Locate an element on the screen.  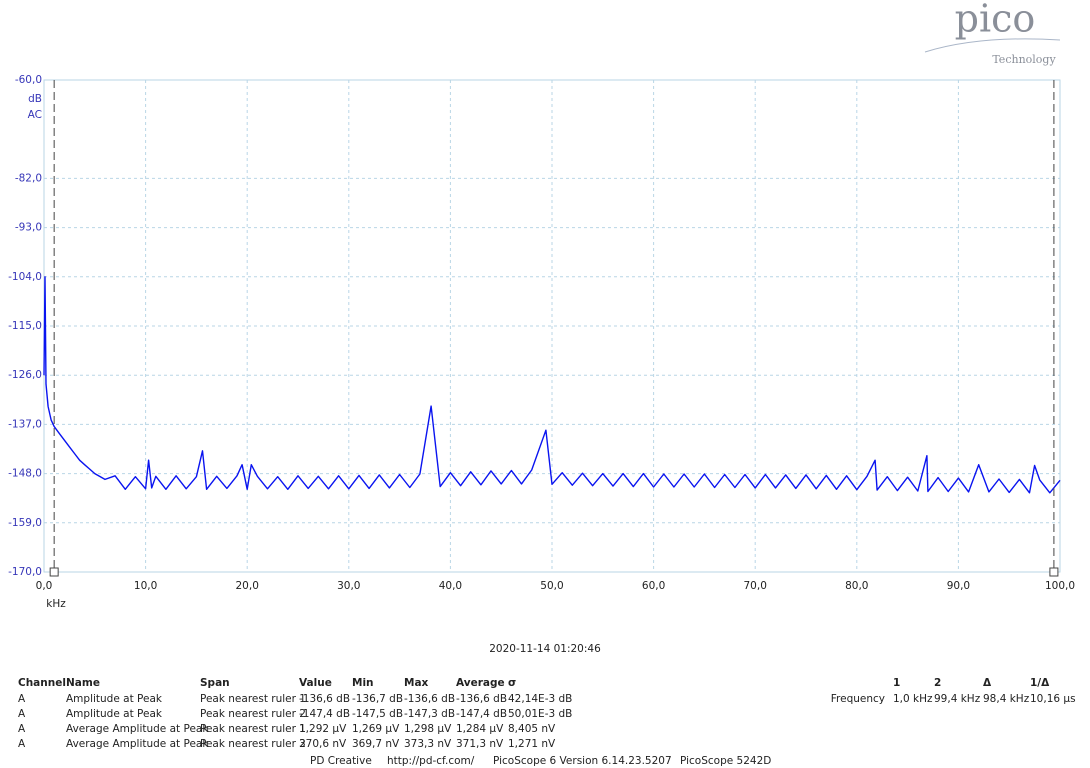
table-cell: 1,298 µV is located at coordinates (428, 729).